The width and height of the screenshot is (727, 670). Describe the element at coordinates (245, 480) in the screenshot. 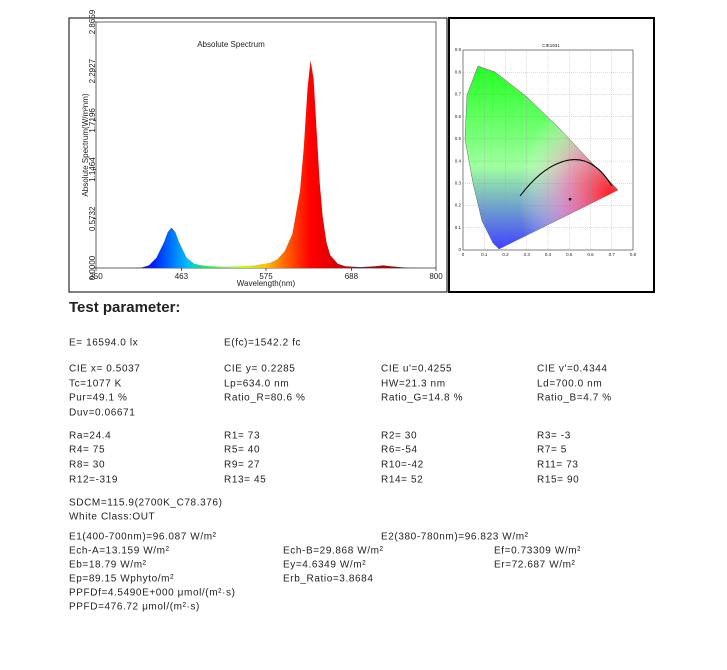

I see `rendering-value: R13= 45` at that location.